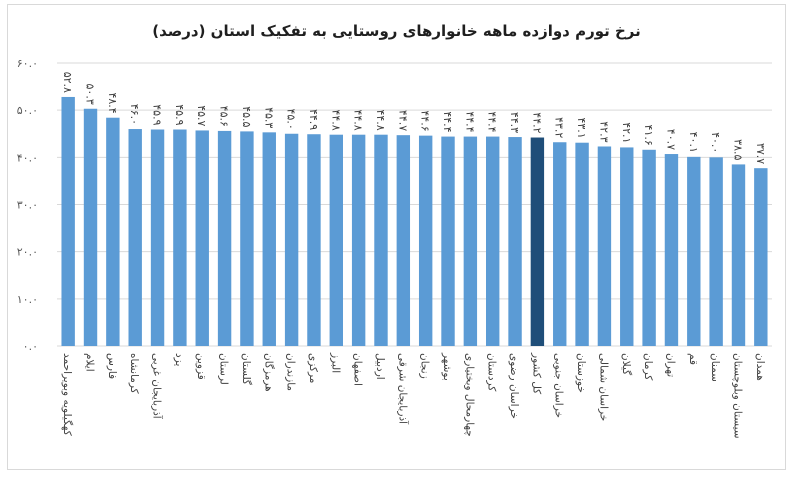  I want to click on bar-value-label: ۳۸.۵, so click(737, 149).